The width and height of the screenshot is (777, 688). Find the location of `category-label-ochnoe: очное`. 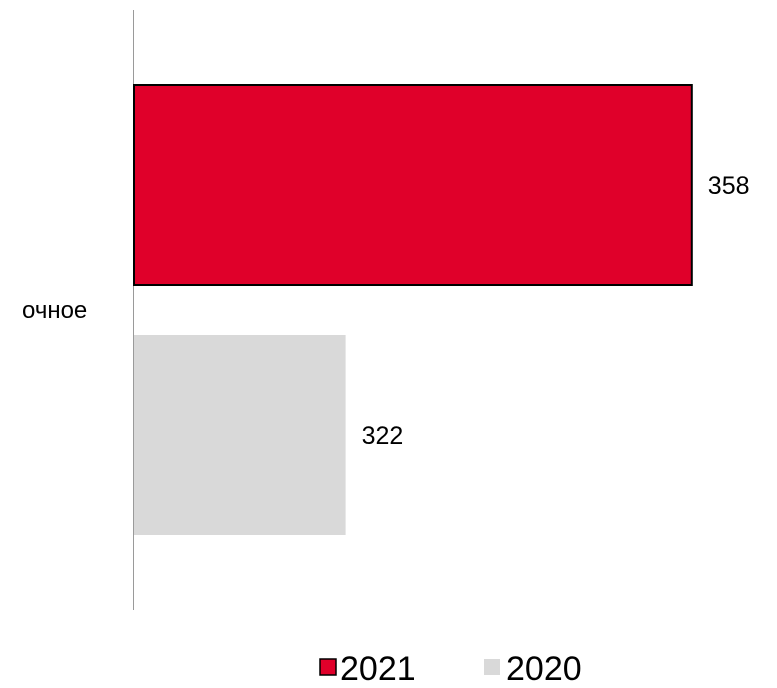

category-label-ochnoe: очное is located at coordinates (54, 310).